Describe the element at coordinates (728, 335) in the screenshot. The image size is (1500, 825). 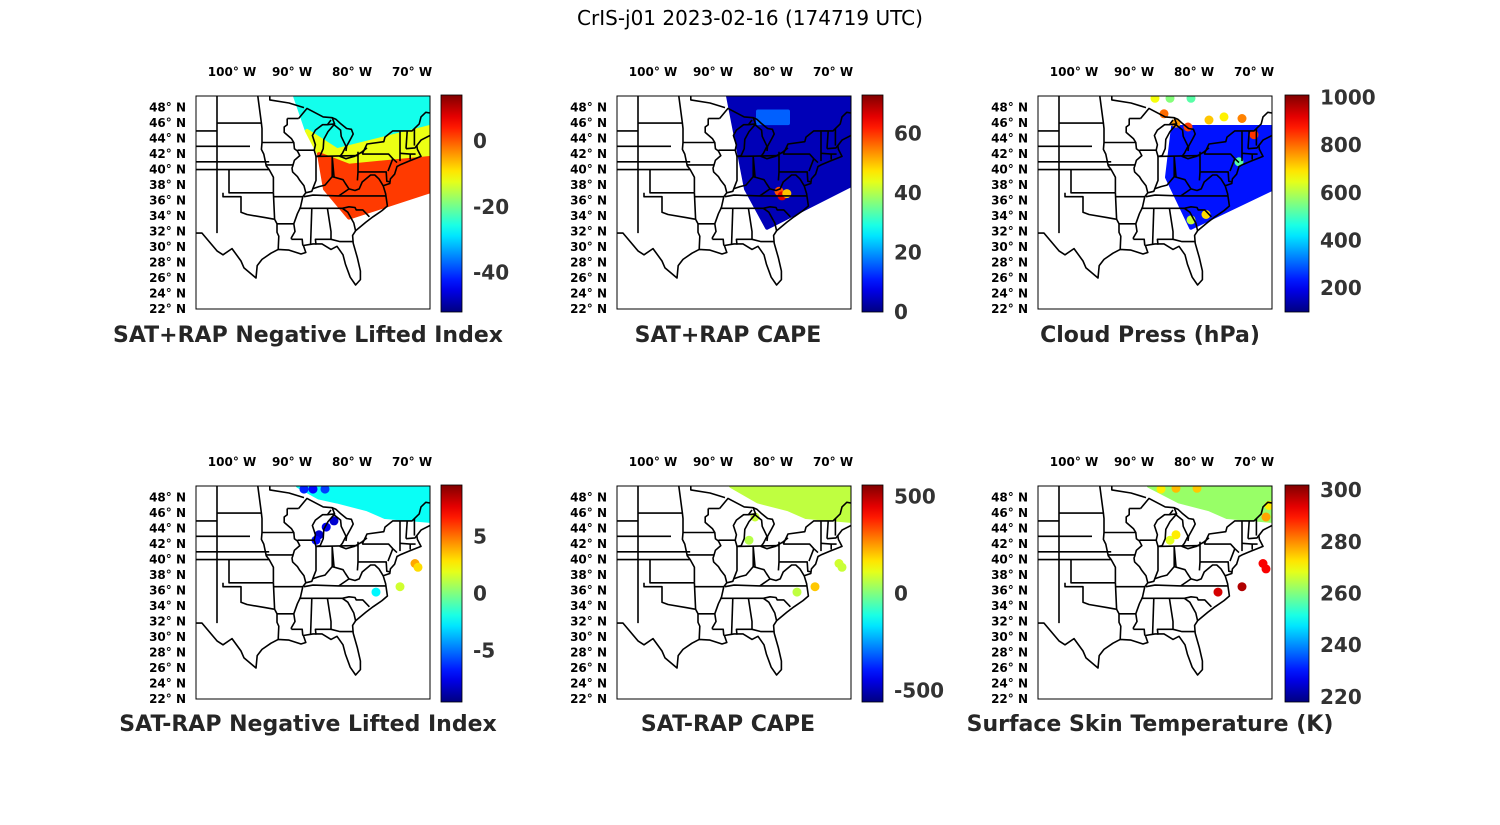
I see `panel-title: SAT+RAP CAPE` at that location.